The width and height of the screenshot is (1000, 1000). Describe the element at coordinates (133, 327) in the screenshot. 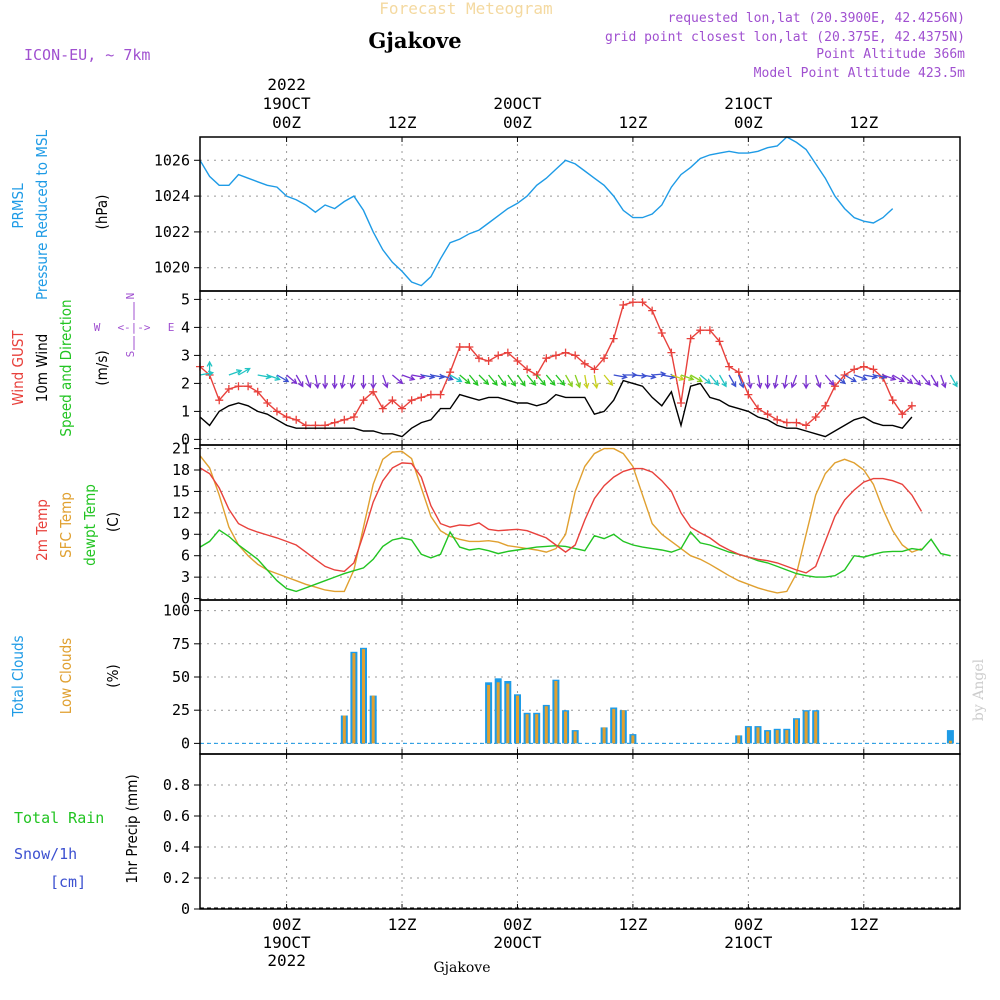

I see `compass-horizontal: <-|->` at that location.